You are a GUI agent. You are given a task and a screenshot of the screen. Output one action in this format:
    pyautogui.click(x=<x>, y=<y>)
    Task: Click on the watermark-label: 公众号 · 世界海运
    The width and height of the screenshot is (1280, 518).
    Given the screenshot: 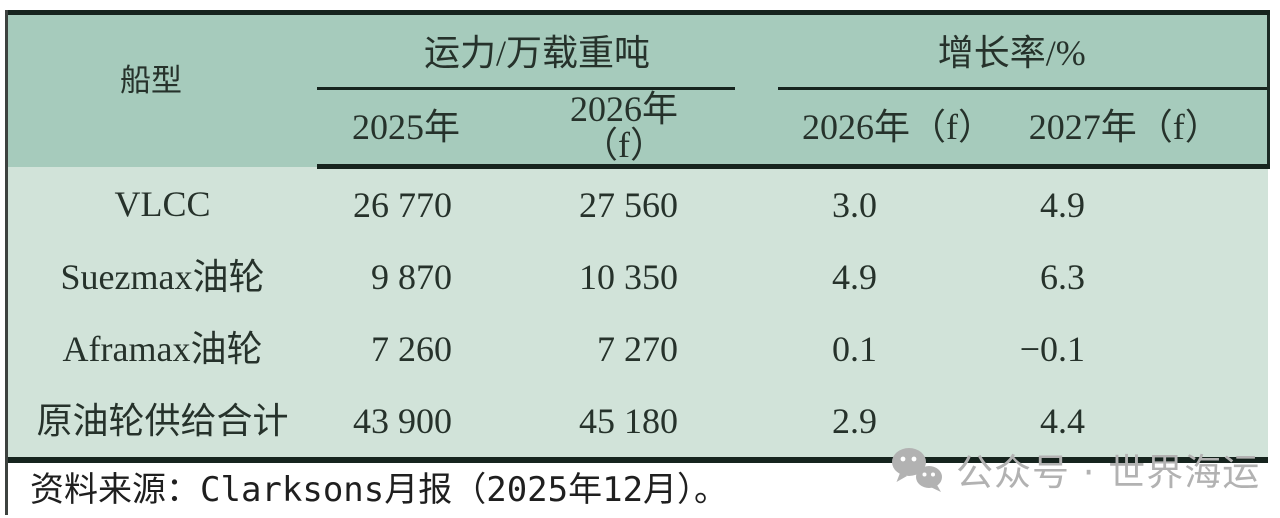 What is the action you would take?
    pyautogui.click(x=1108, y=472)
    